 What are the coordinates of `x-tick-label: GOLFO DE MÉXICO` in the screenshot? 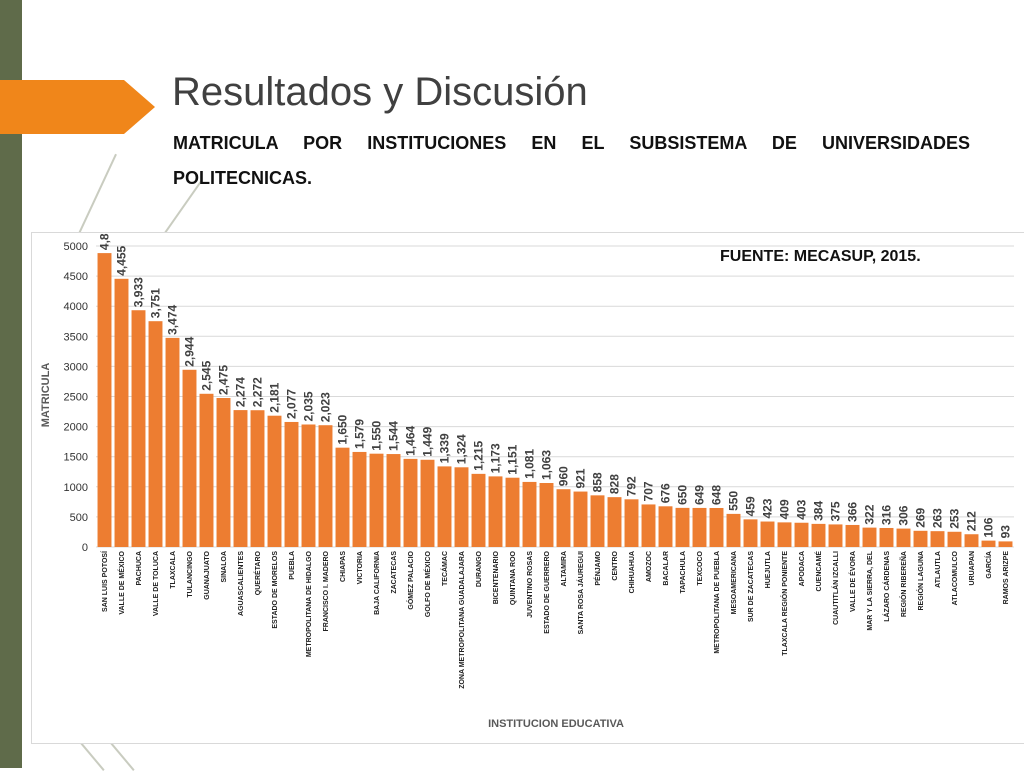 It's located at (427, 583).